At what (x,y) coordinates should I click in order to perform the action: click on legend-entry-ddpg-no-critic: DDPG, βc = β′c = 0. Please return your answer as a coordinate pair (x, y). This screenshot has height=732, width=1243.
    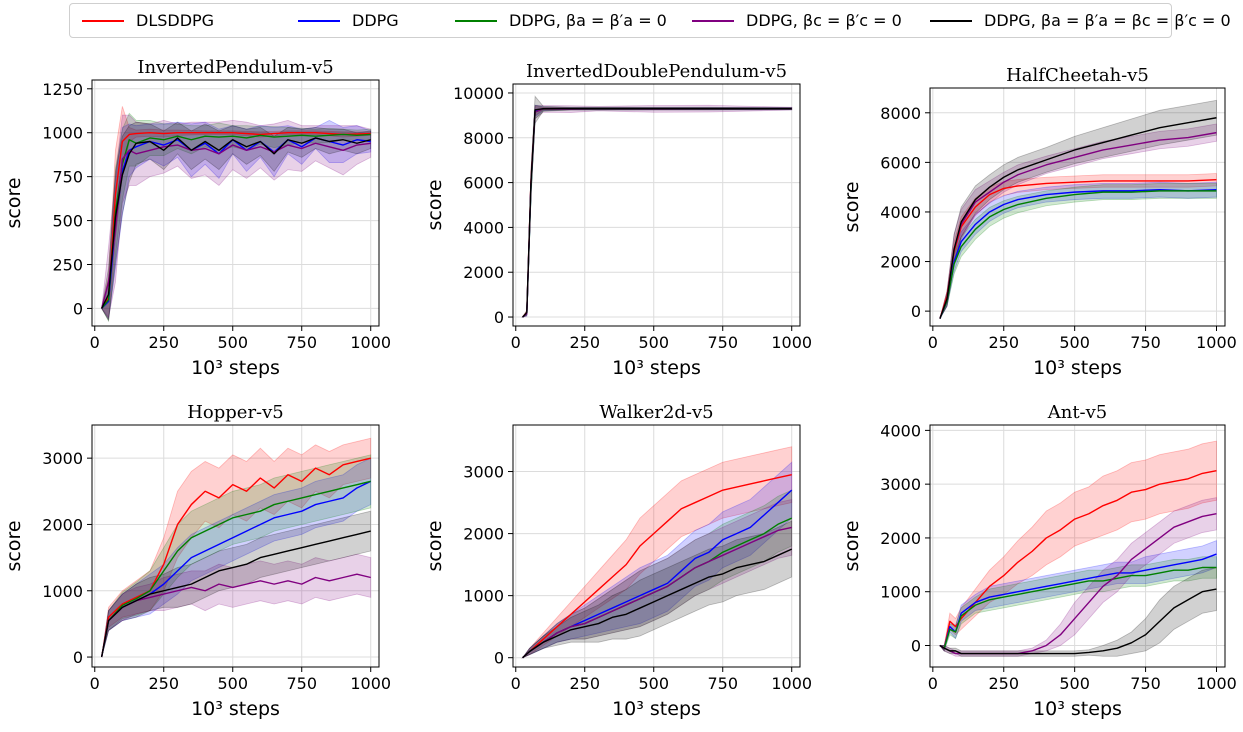
    Looking at the image, I should click on (797, 20).